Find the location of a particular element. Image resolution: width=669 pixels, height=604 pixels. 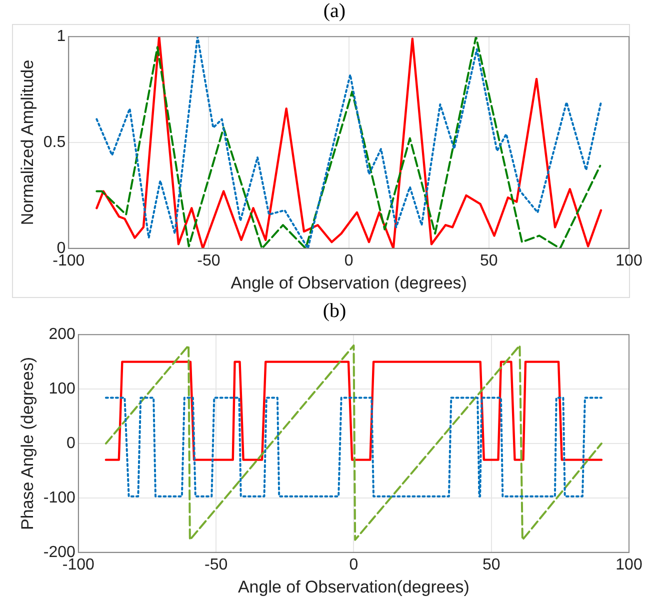

y-tick-label: 100 is located at coordinates (62, 389).